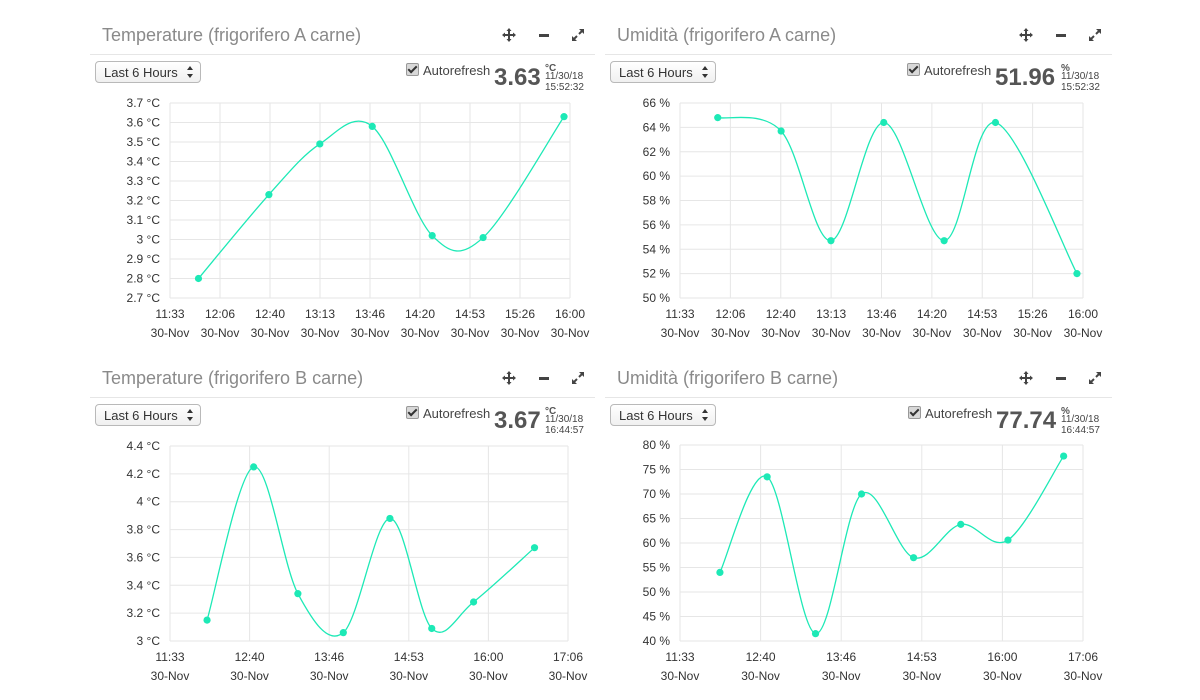  Describe the element at coordinates (144, 123) in the screenshot. I see `y-tick-label: 3.6 °C` at that location.